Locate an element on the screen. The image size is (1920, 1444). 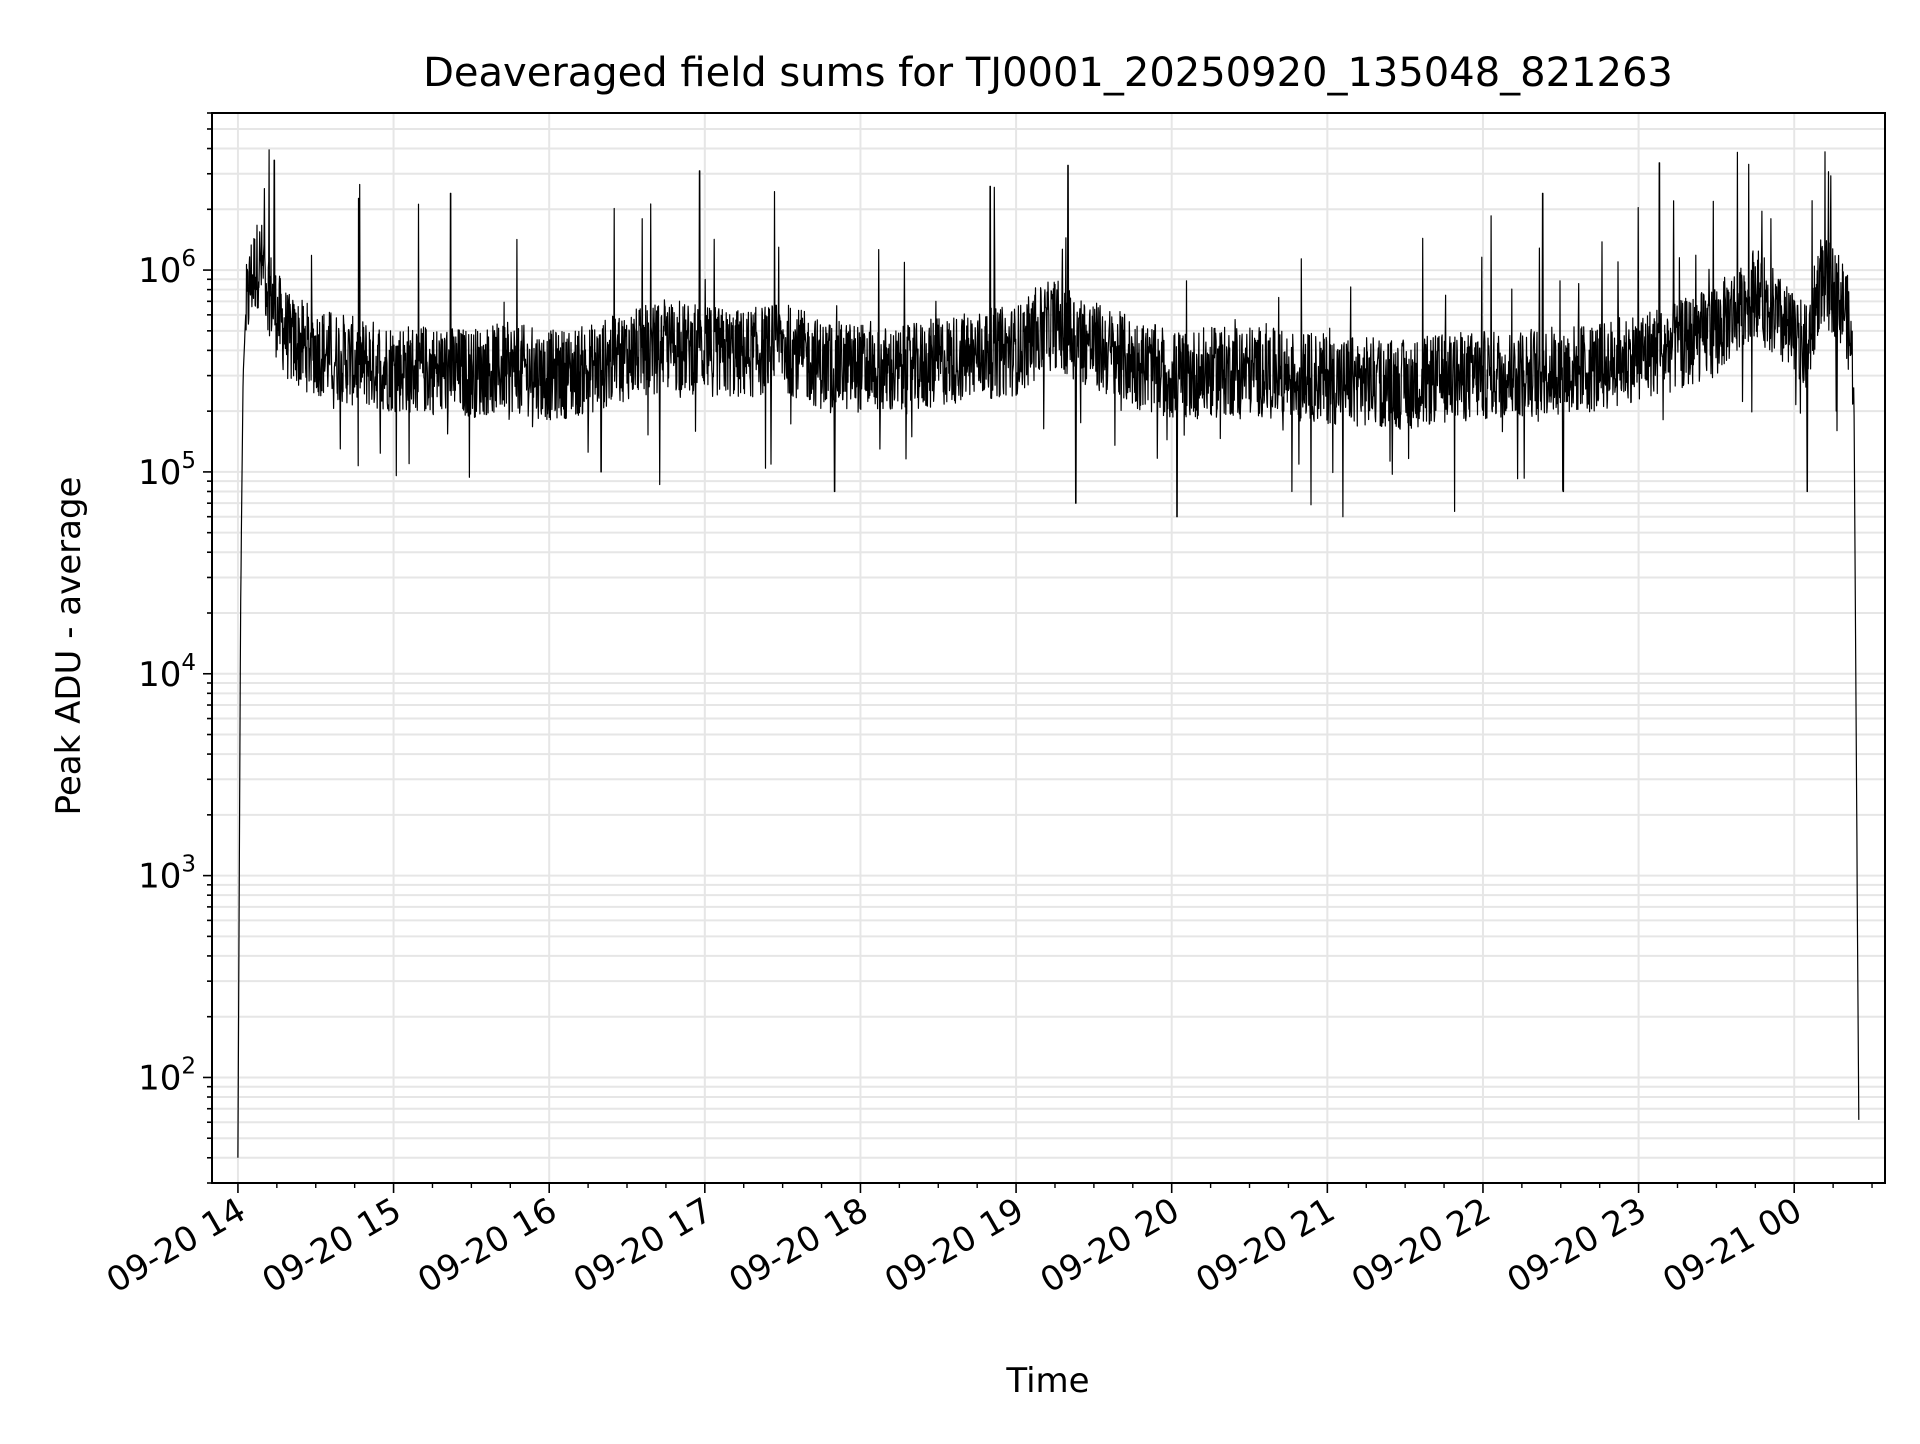
x-axis-label: Time is located at coordinates (1047, 1381).